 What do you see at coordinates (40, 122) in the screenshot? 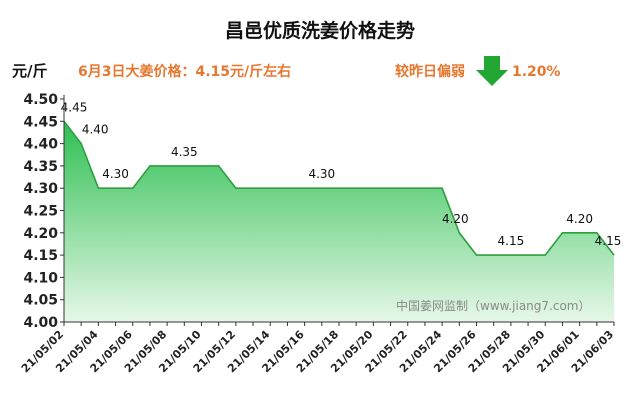
I see `y-tick-label: 4.45` at bounding box center [40, 122].